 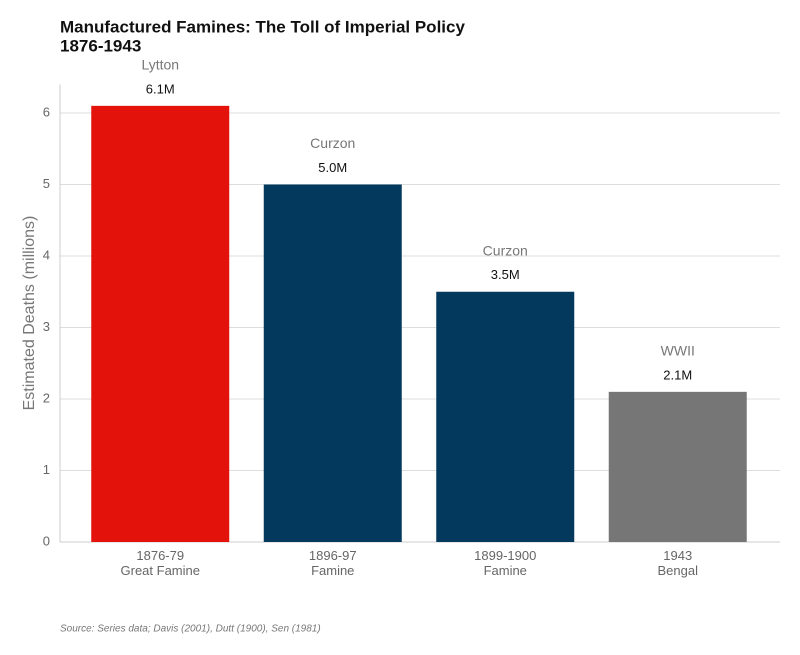 What do you see at coordinates (46, 183) in the screenshot?
I see `y-tick-label: 5` at bounding box center [46, 183].